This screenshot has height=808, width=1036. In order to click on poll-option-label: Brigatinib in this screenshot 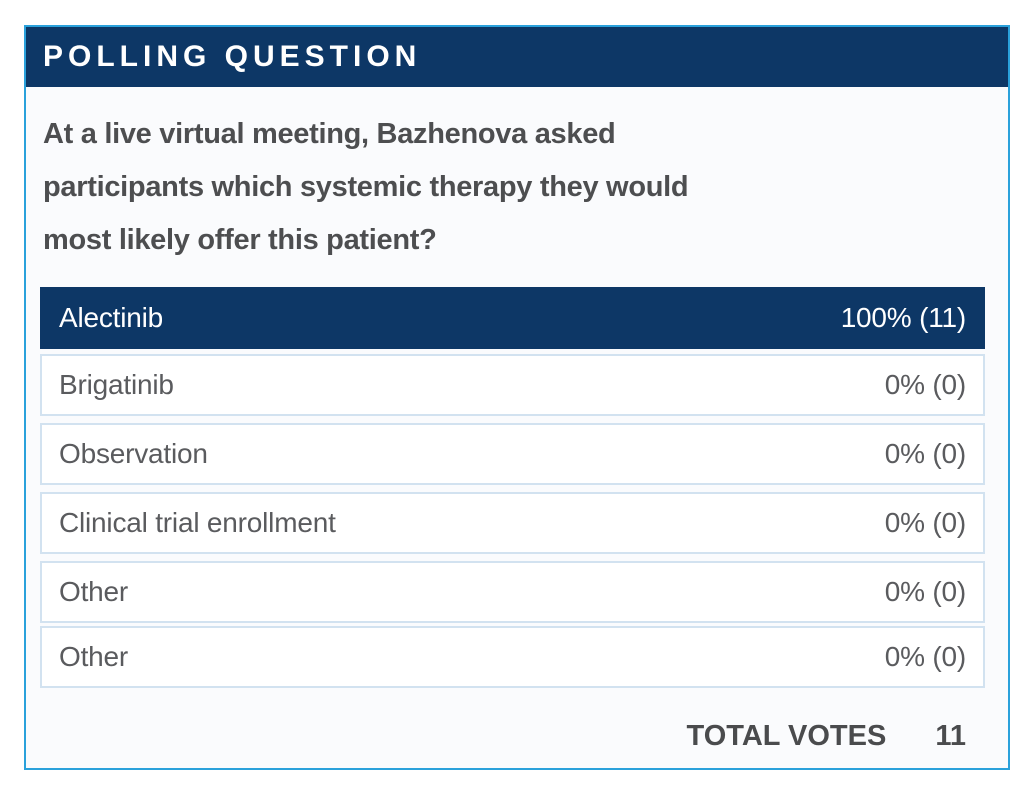, I will do `click(116, 384)`.